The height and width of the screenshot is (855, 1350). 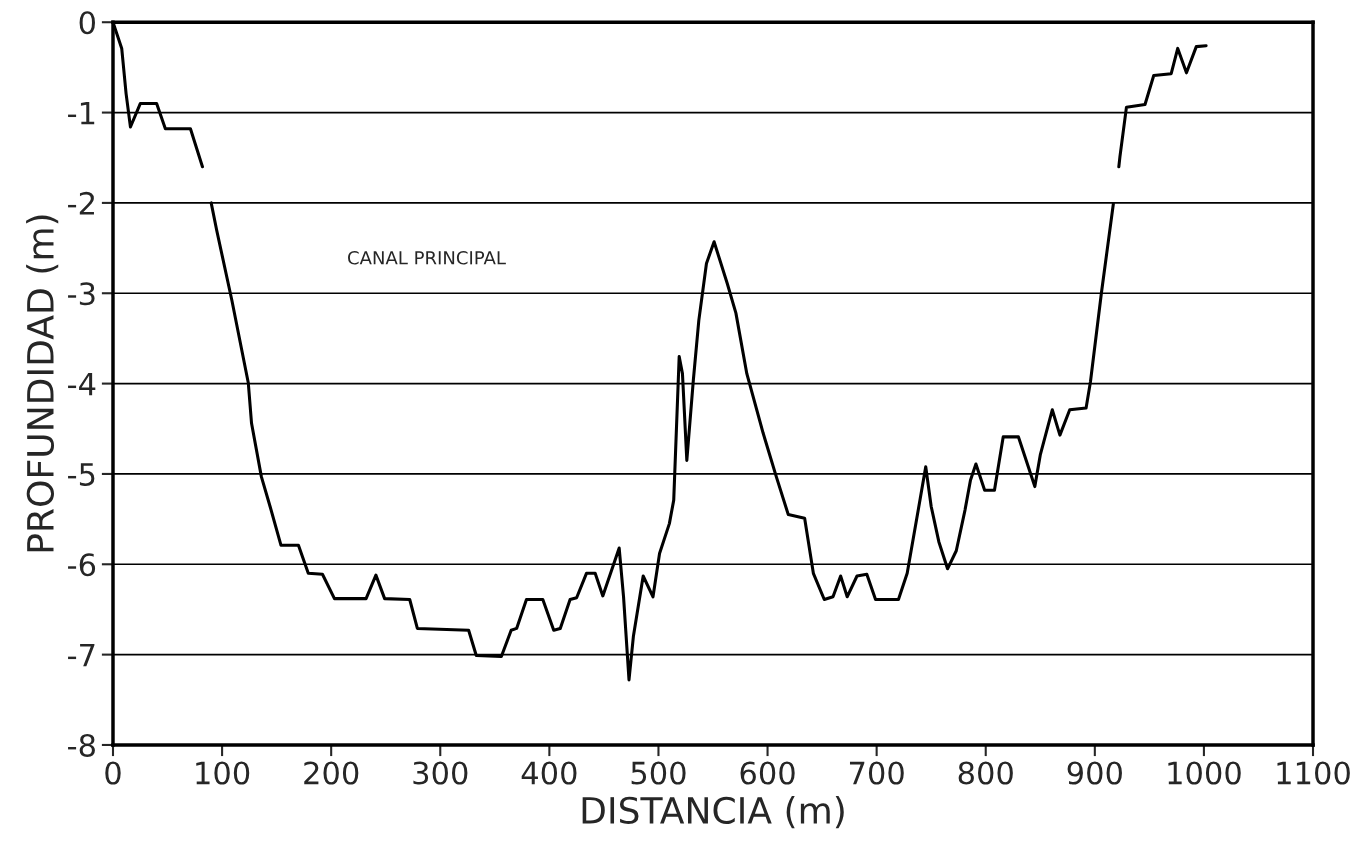 What do you see at coordinates (549, 773) in the screenshot?
I see `x-tick-label: 400` at bounding box center [549, 773].